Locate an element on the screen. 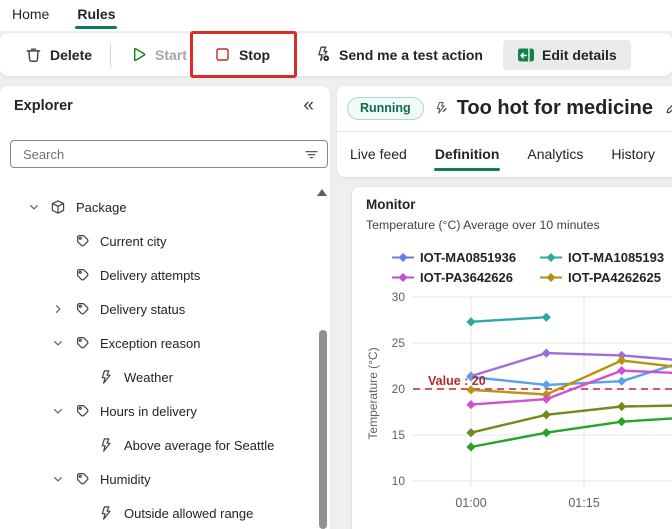 This screenshot has width=672, height=529. tab-live-feed: Live feed is located at coordinates (378, 155).